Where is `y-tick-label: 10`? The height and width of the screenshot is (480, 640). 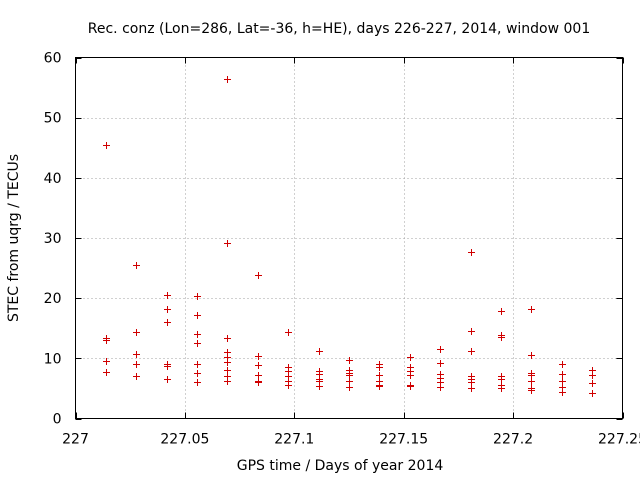 y-tick-label: 10 is located at coordinates (53, 359).